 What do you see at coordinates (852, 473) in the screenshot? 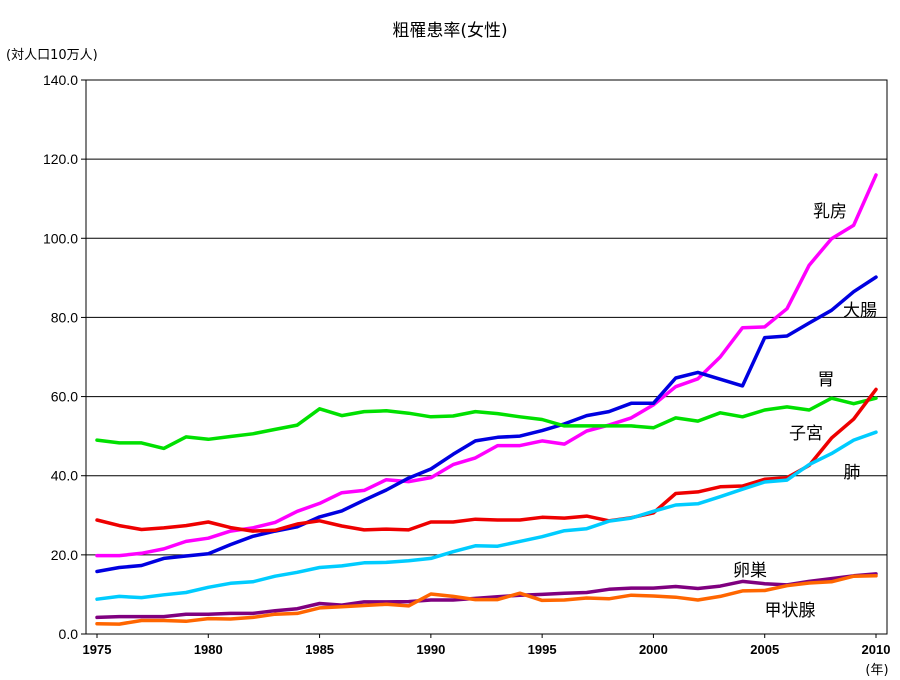
I see `series-label: 肺` at bounding box center [852, 473].